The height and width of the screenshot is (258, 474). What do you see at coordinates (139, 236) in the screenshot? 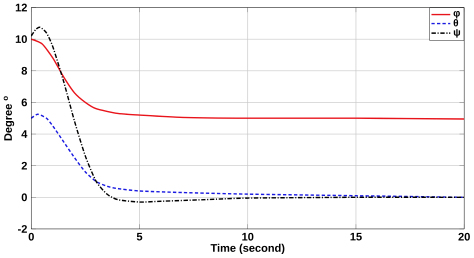
I see `x-tick-label: 5` at bounding box center [139, 236].